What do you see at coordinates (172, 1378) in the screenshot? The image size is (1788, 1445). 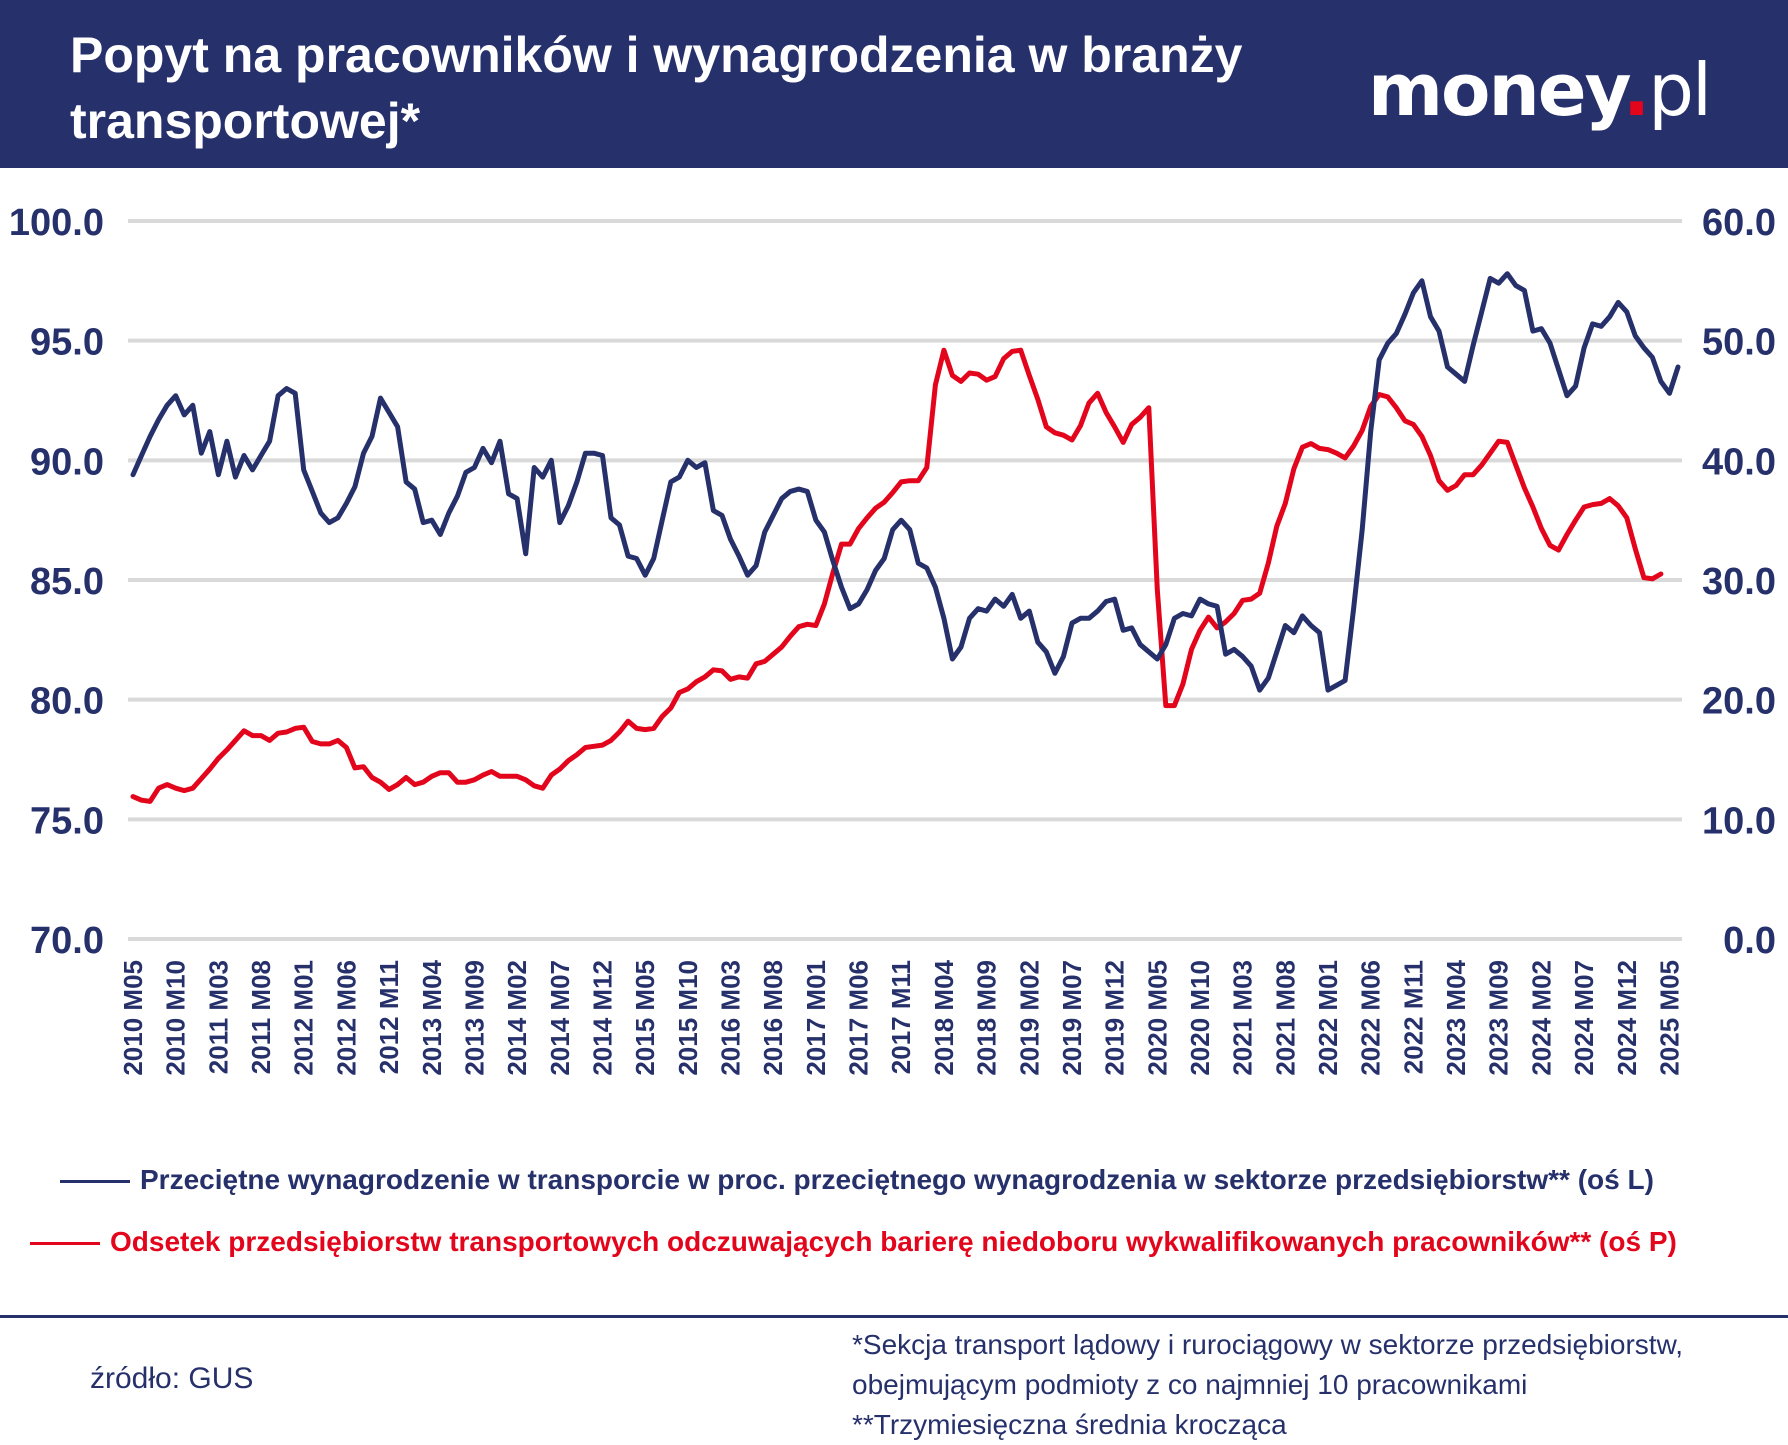 I see `source-note: źródło: GUS` at bounding box center [172, 1378].